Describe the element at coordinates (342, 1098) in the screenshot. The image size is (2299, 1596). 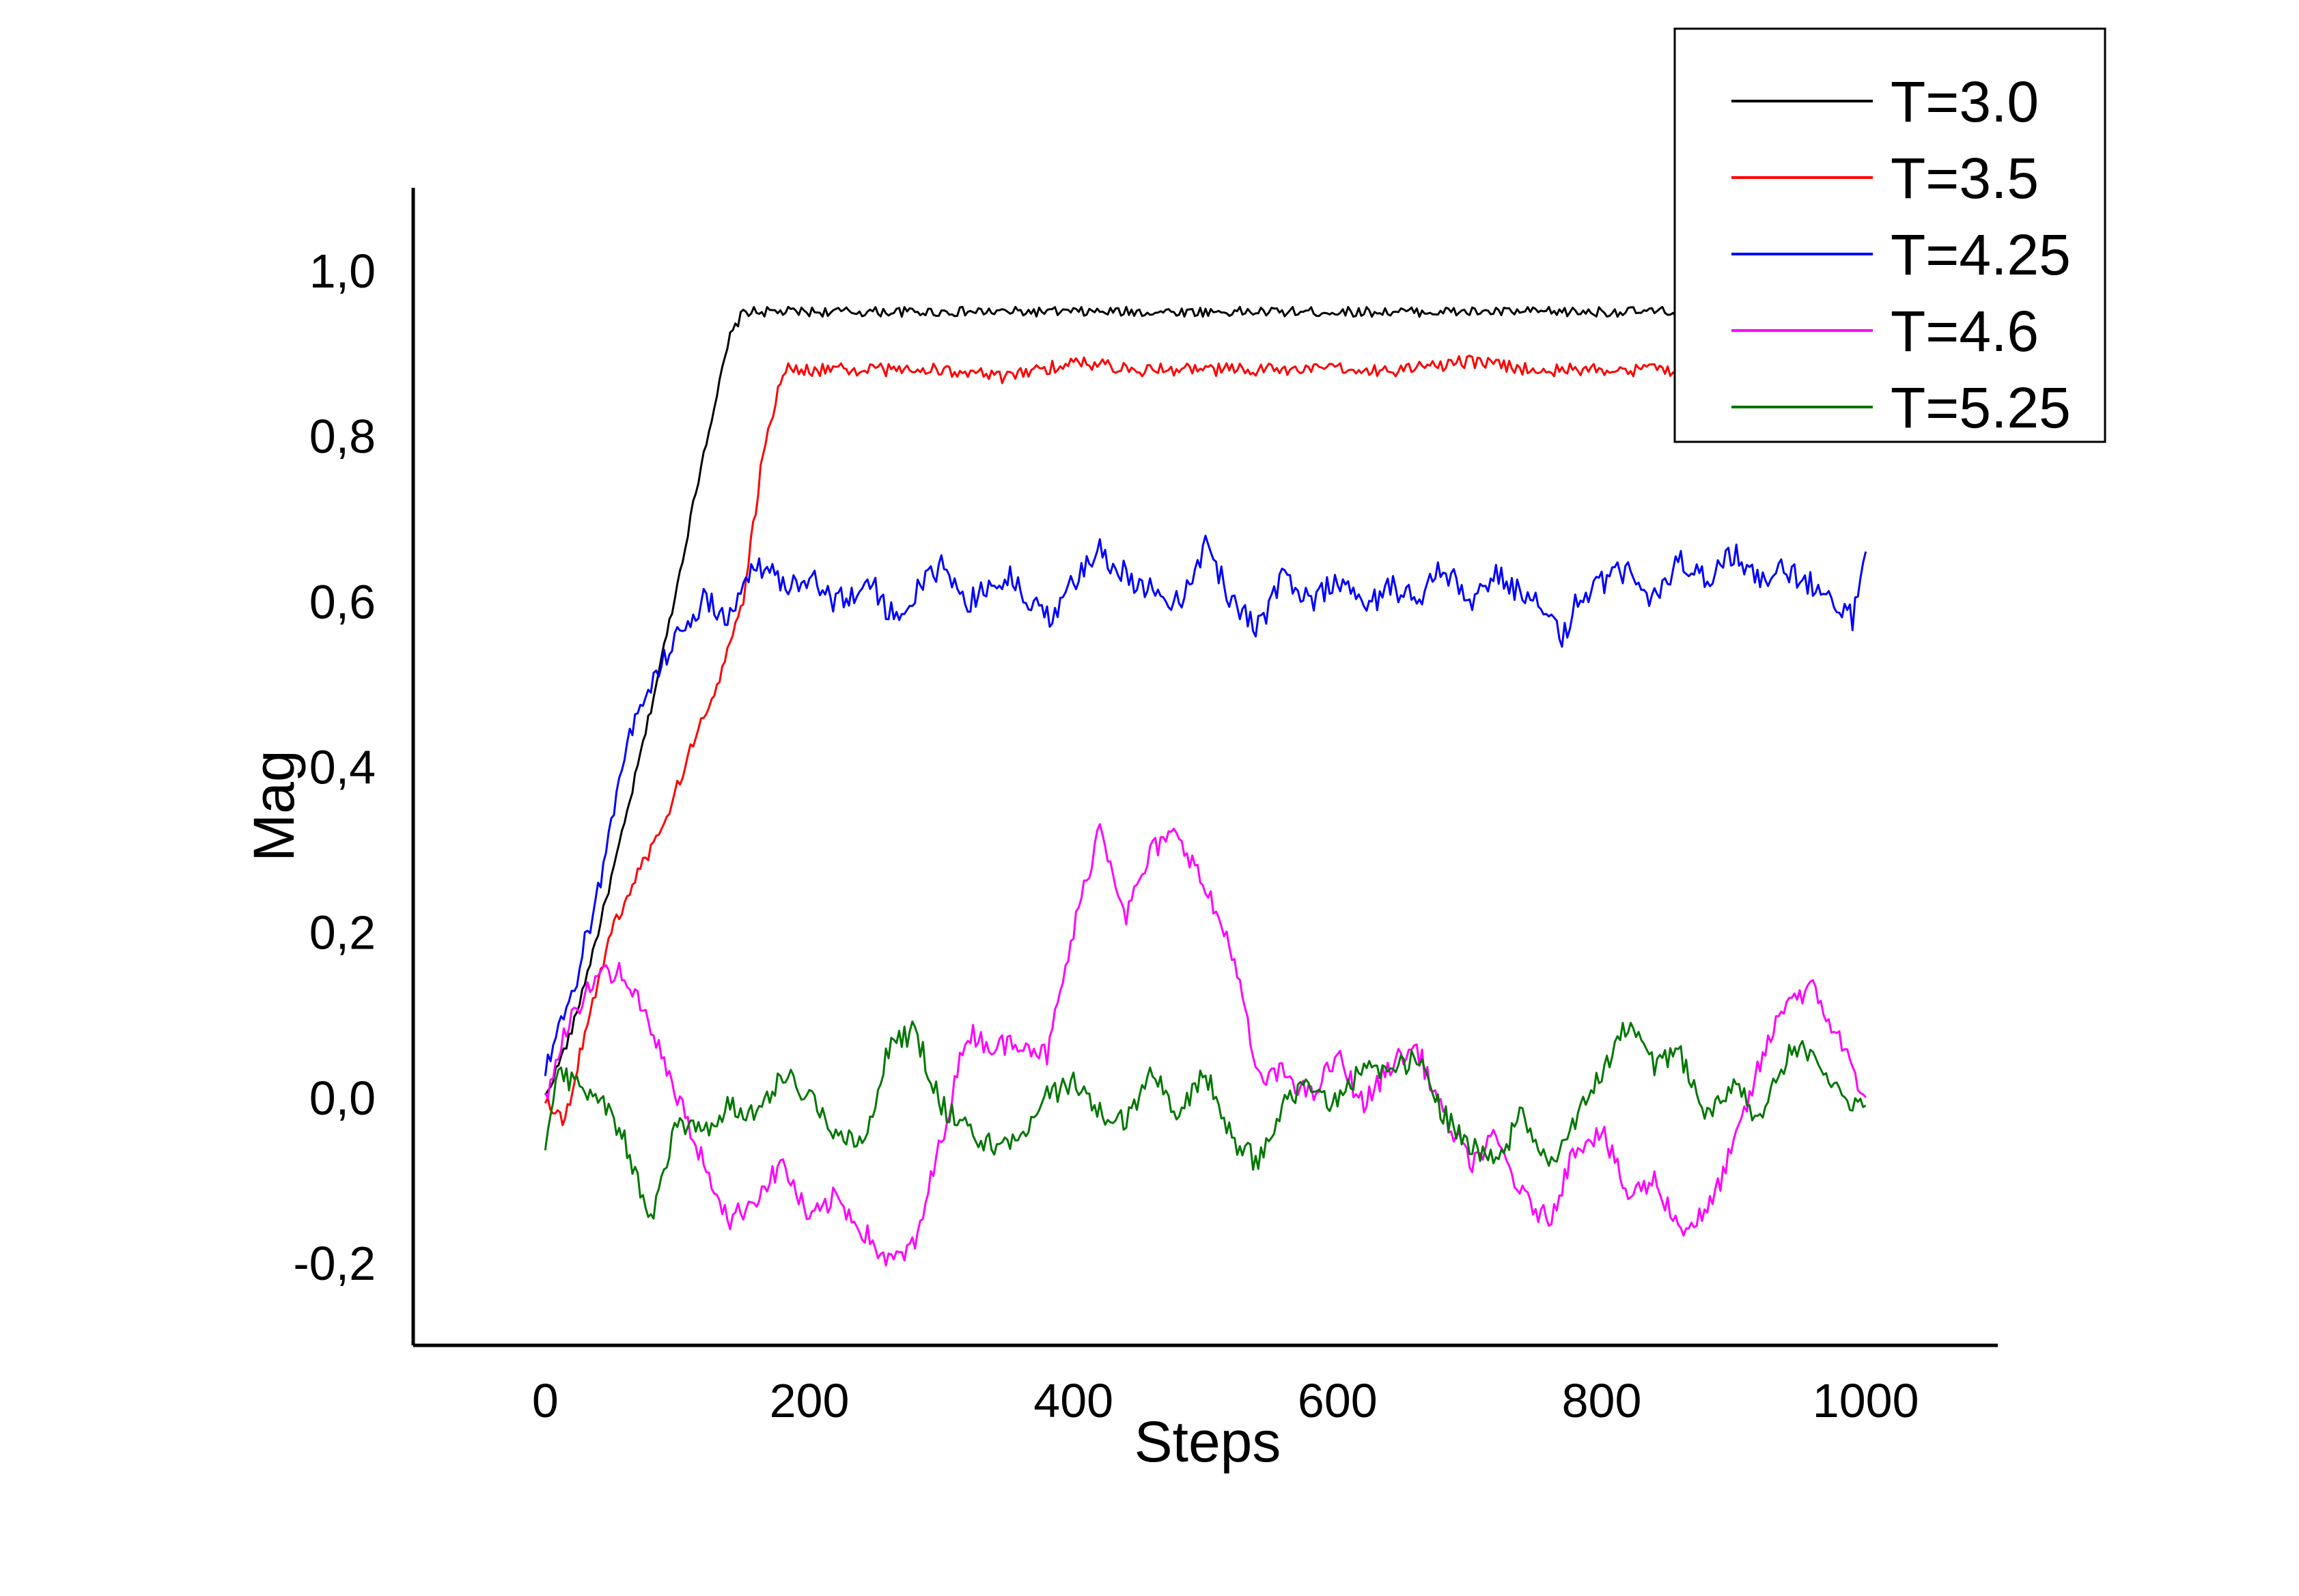
I see `y-tick-label: 0,0` at that location.